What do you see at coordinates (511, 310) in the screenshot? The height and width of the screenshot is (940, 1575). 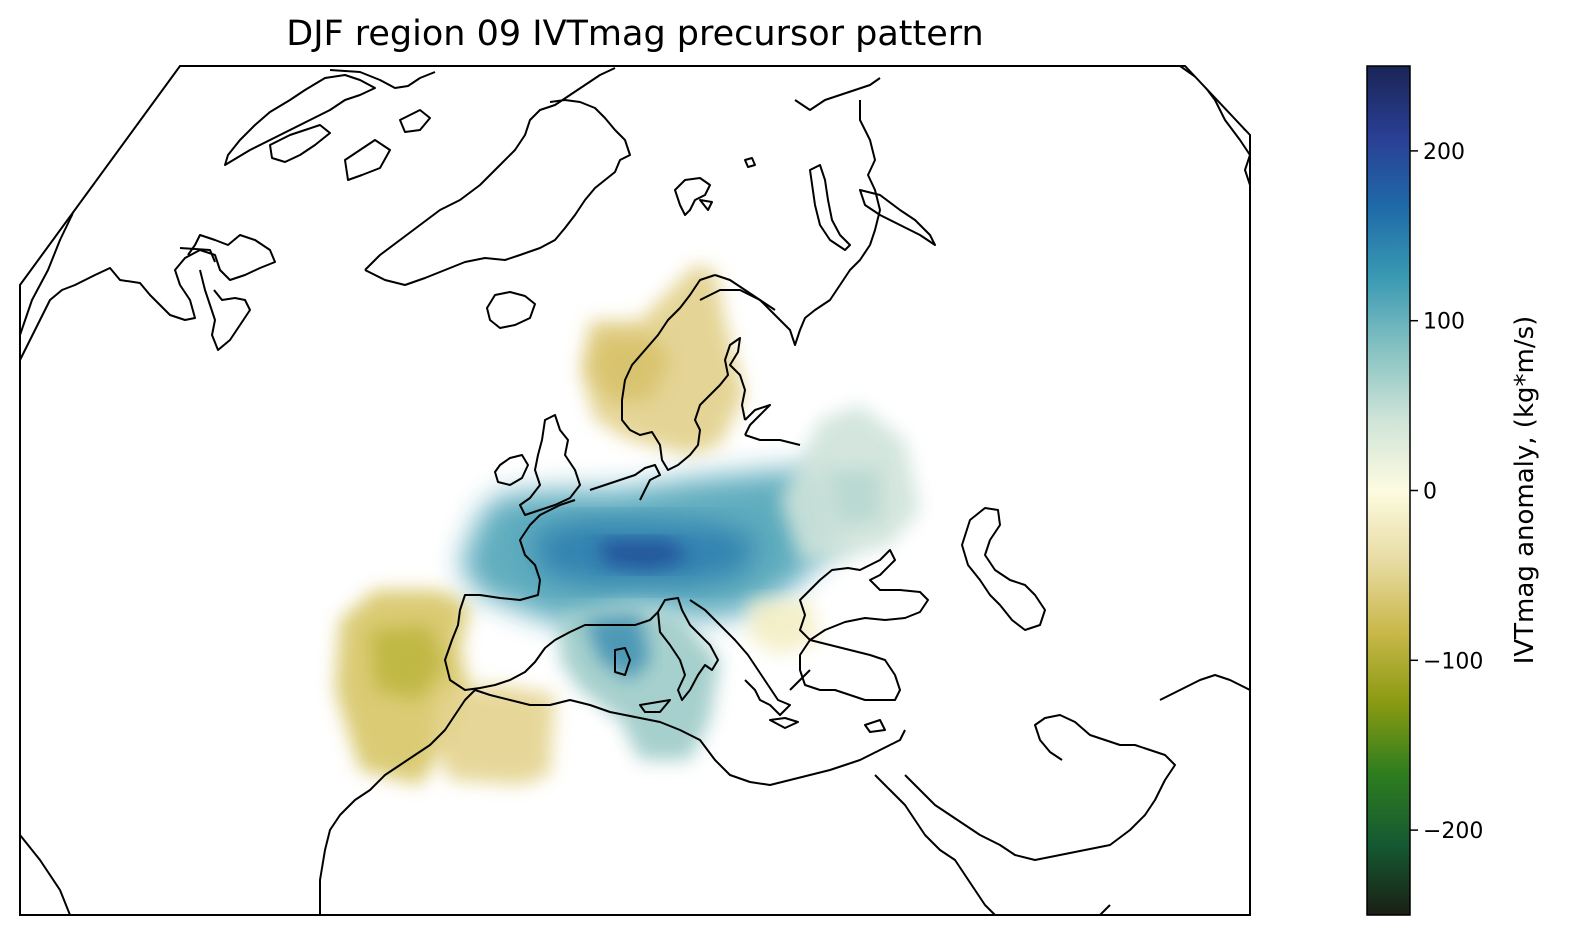 I see `coast-iceland` at bounding box center [511, 310].